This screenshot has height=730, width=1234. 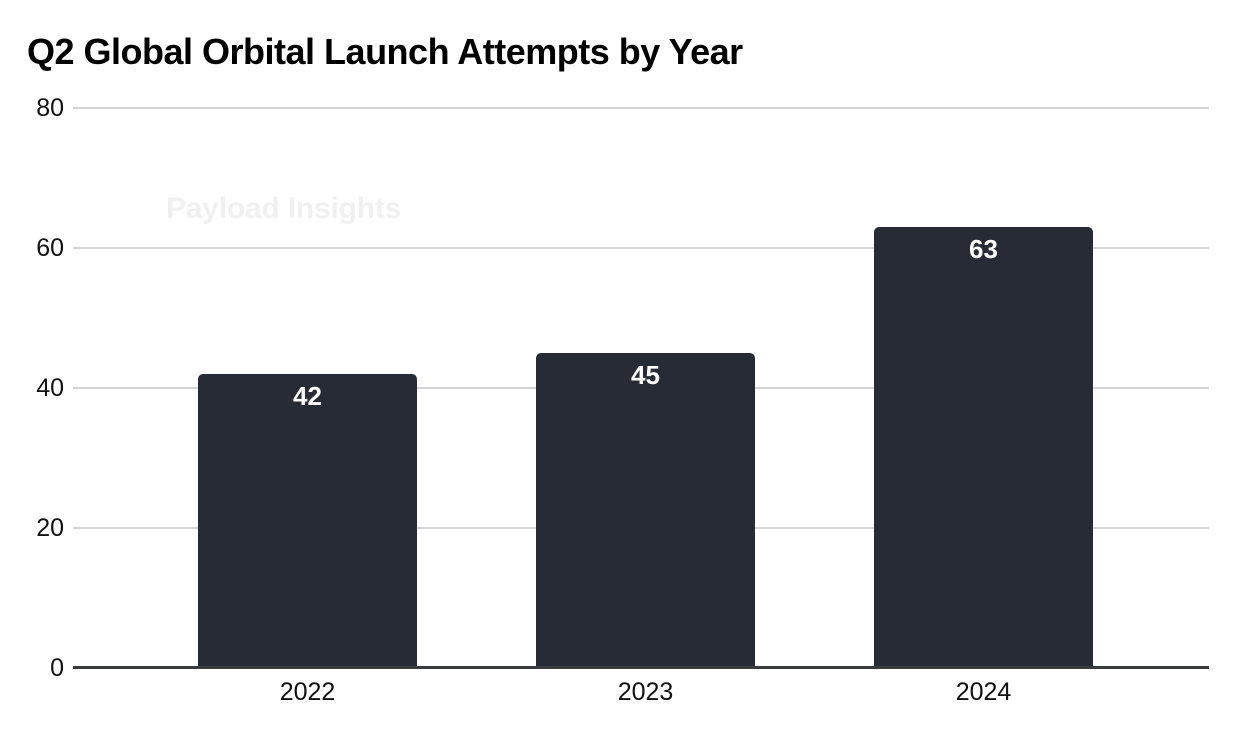 I want to click on bar-2024: 63, so click(x=983, y=447).